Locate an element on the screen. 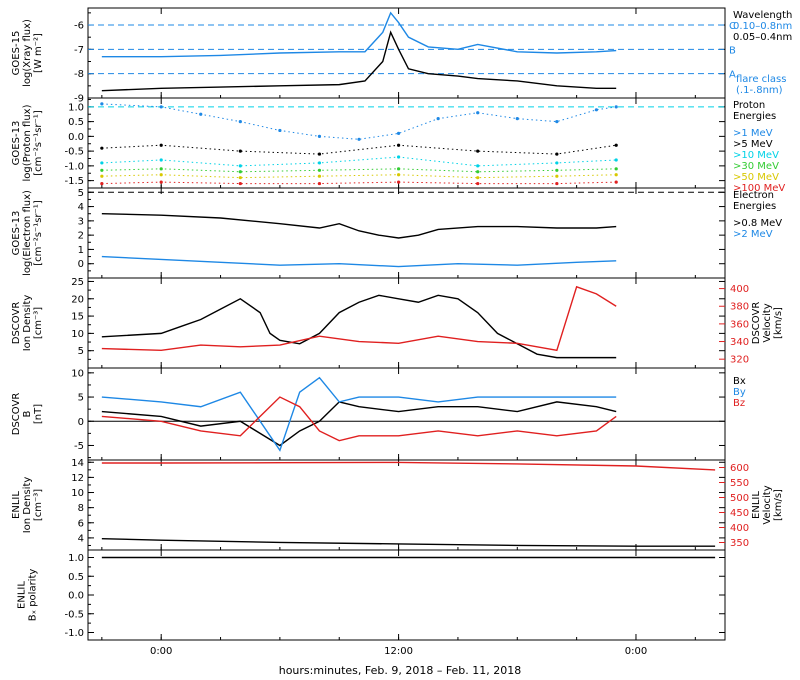 The width and height of the screenshot is (800, 680). y-tick-label: 25 is located at coordinates (77, 282).